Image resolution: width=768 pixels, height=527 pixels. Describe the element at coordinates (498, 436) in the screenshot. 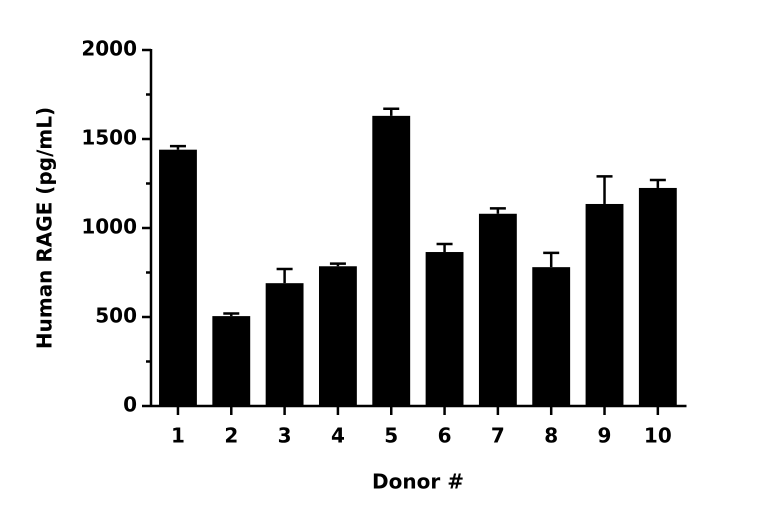

I see `x-tick-label: 7` at that location.